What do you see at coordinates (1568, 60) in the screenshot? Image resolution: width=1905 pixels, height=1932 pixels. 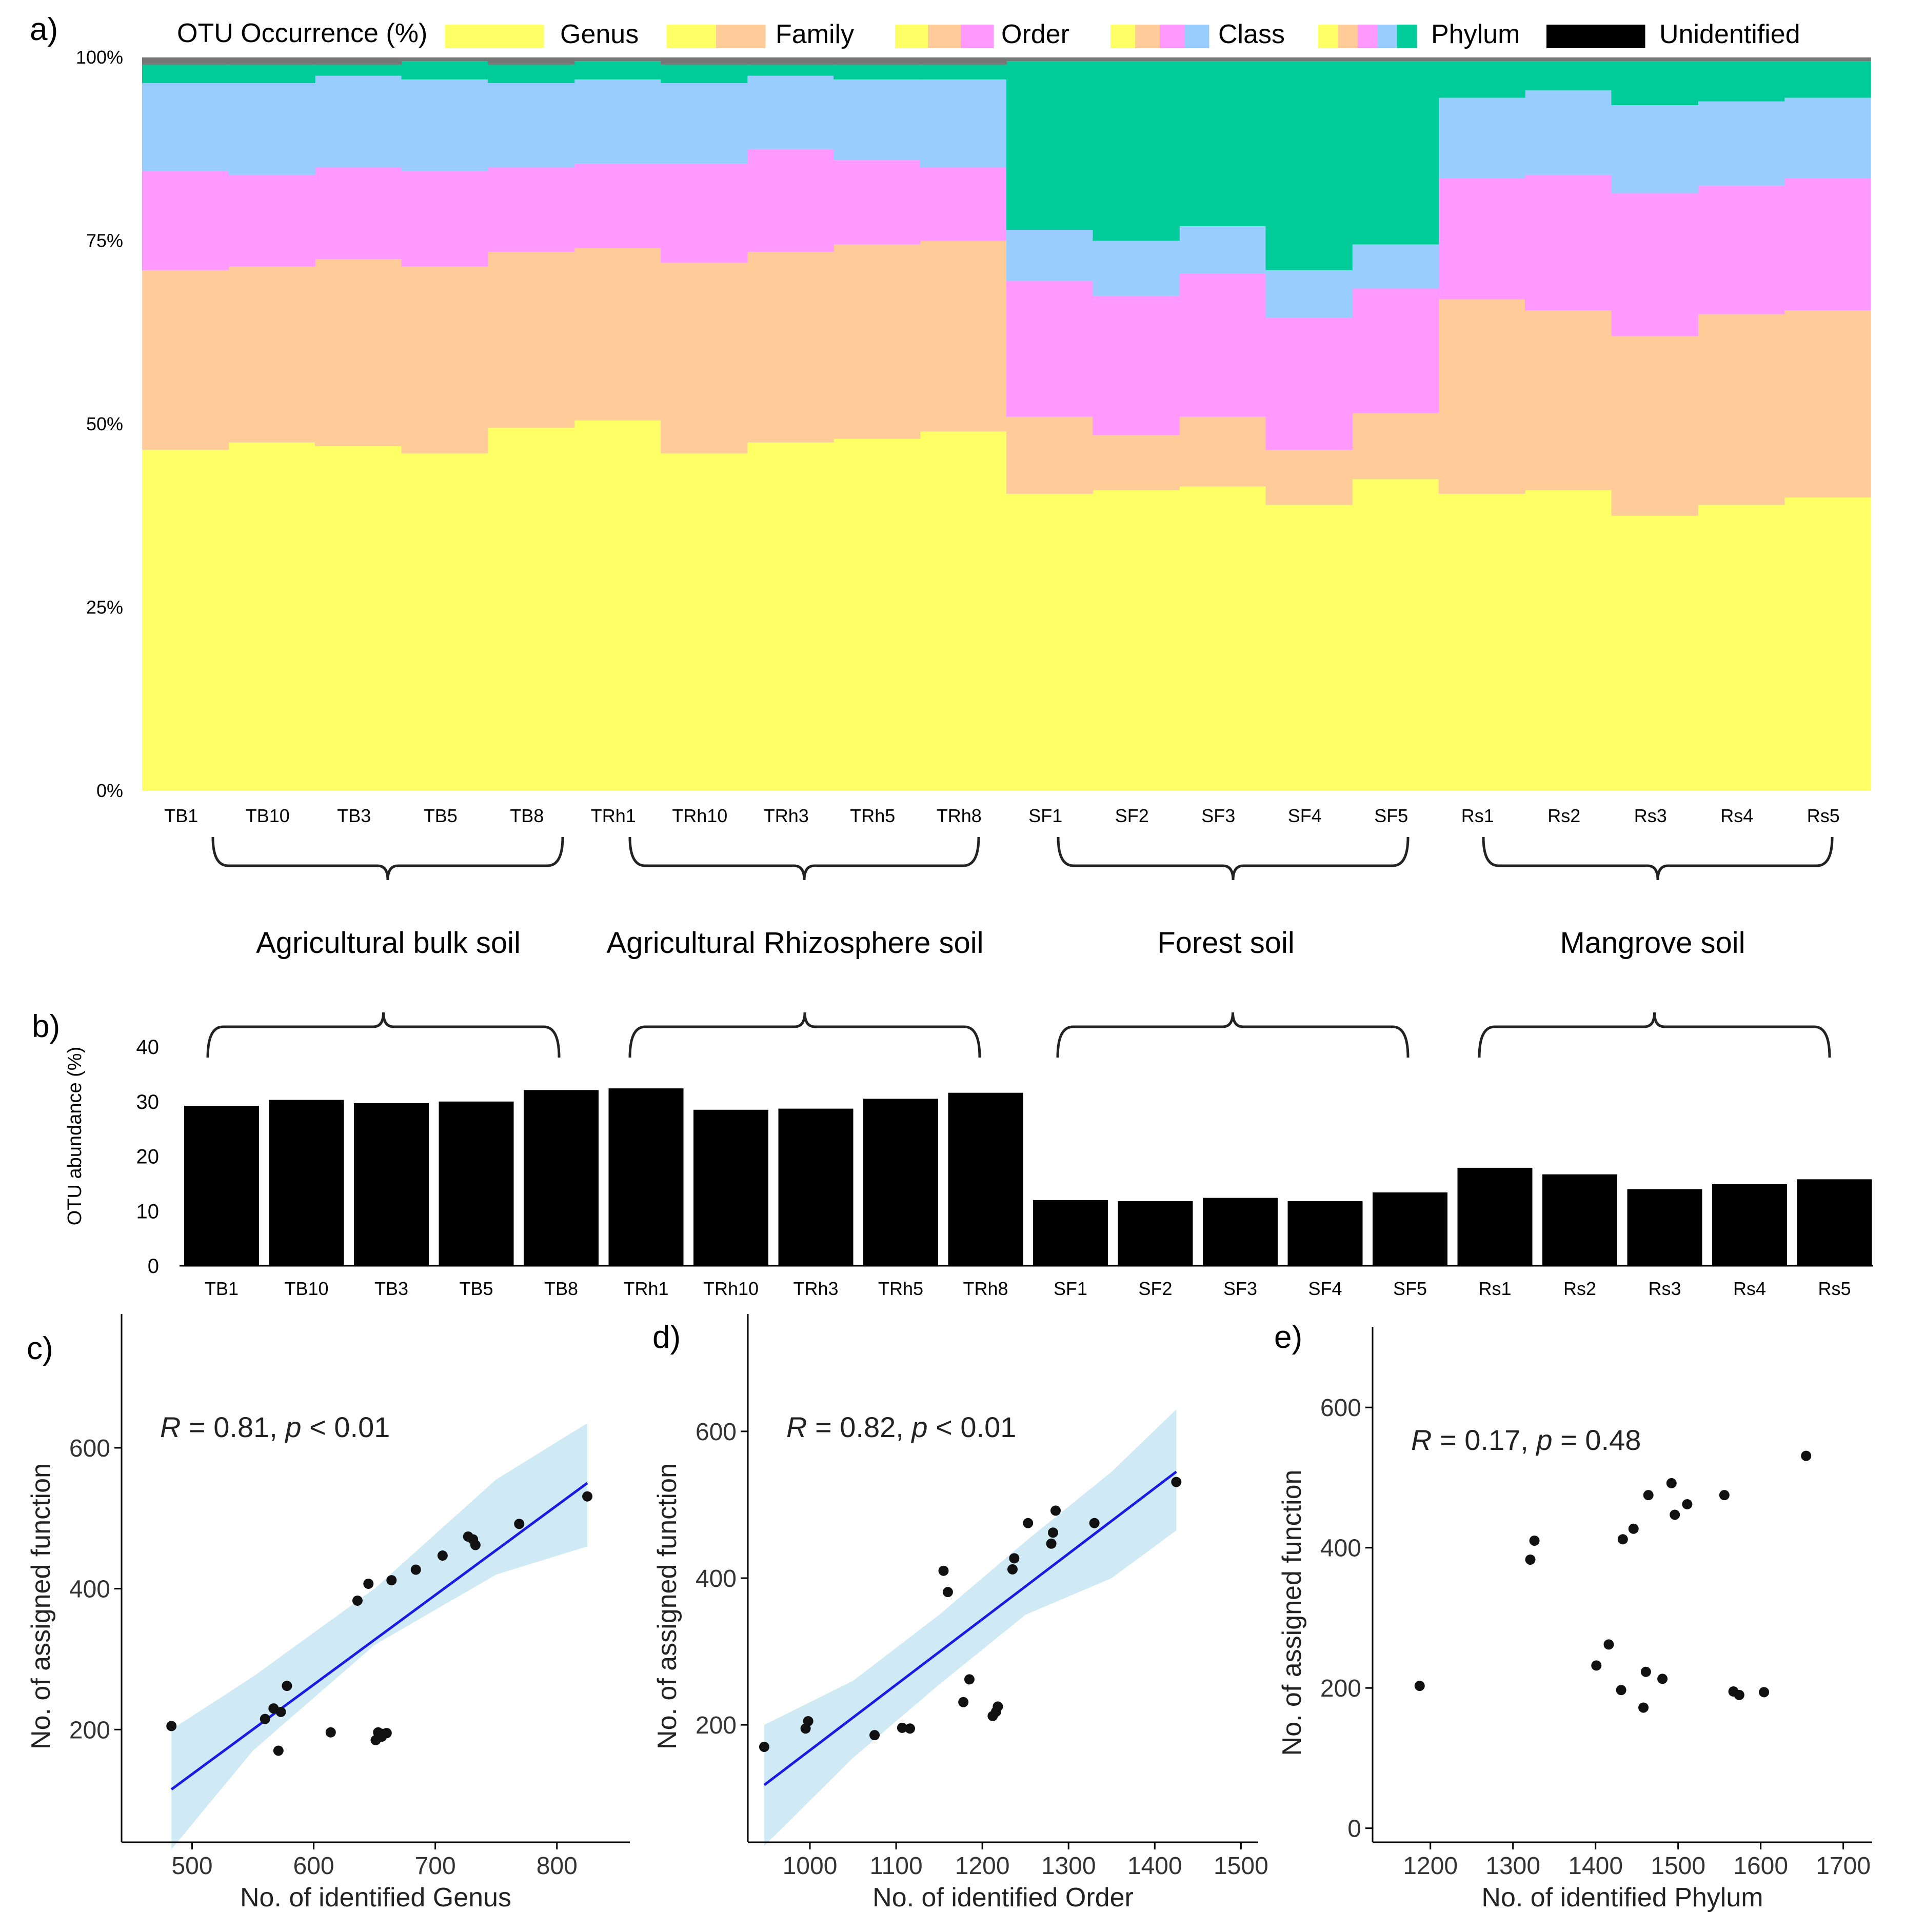 I see `bar-segment-unidentified-rs2` at bounding box center [1568, 60].